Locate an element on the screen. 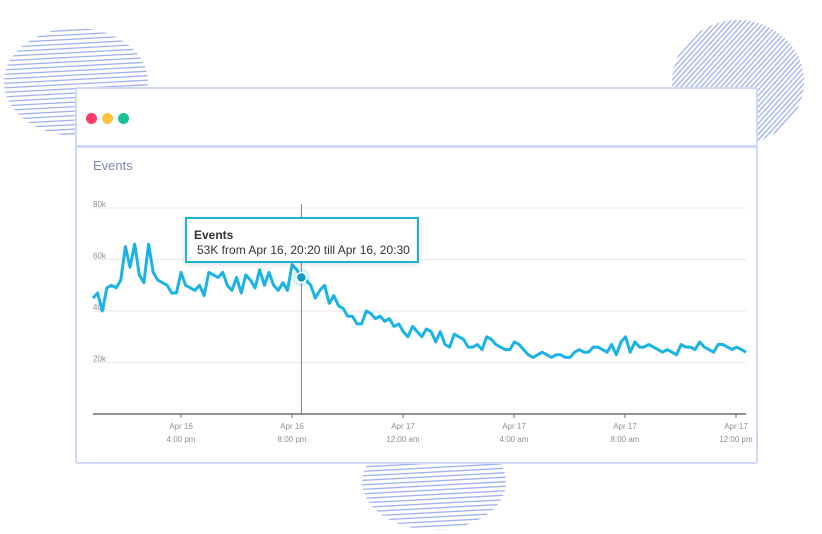 Image resolution: width=822 pixels, height=534 pixels. decorative-blob-bottom is located at coordinates (434, 491).